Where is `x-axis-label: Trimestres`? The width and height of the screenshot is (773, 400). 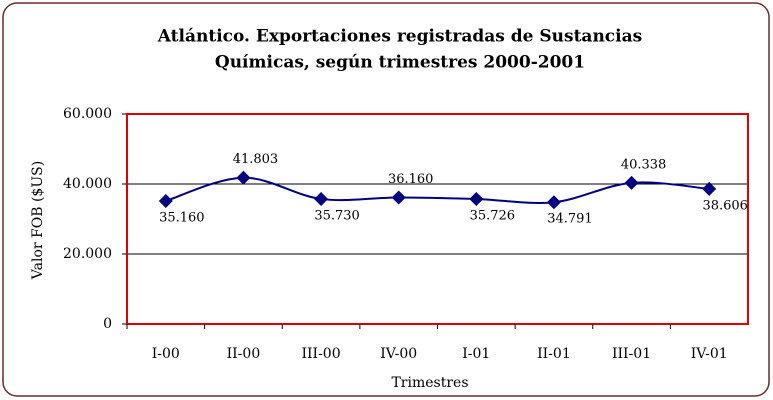
x-axis-label: Trimestres is located at coordinates (429, 383).